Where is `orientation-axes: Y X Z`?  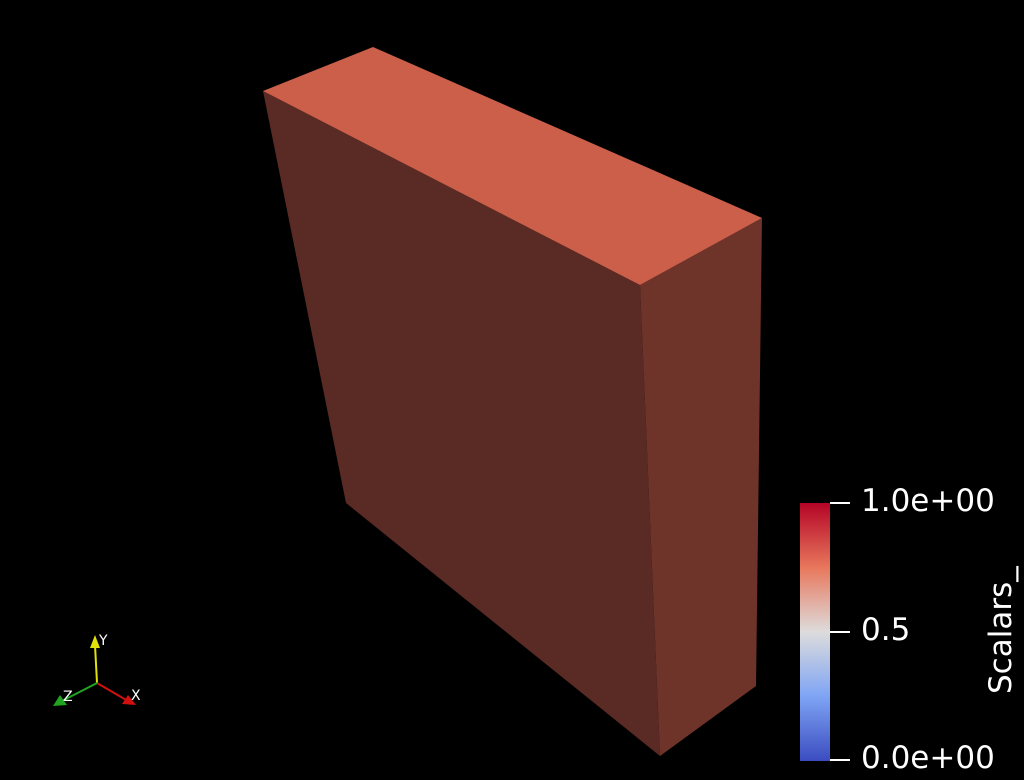
orientation-axes: Y X Z is located at coordinates (97, 669).